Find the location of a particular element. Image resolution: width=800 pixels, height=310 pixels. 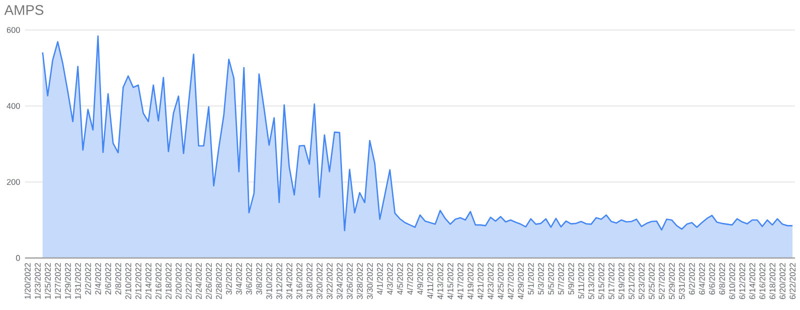

x-tick-label: 4/13/2022 is located at coordinates (440, 281).